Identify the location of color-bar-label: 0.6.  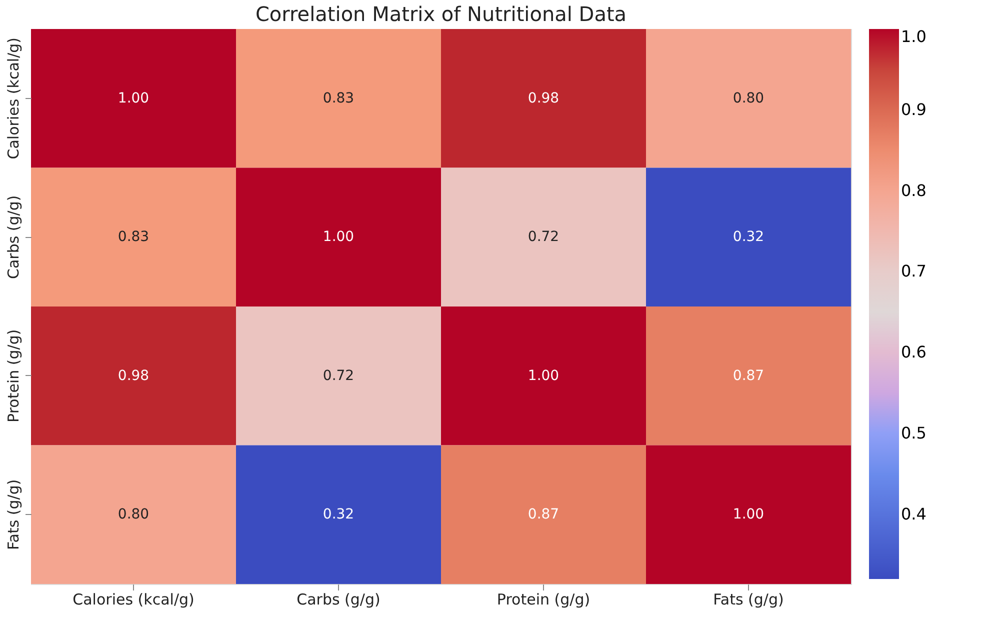
(913, 352).